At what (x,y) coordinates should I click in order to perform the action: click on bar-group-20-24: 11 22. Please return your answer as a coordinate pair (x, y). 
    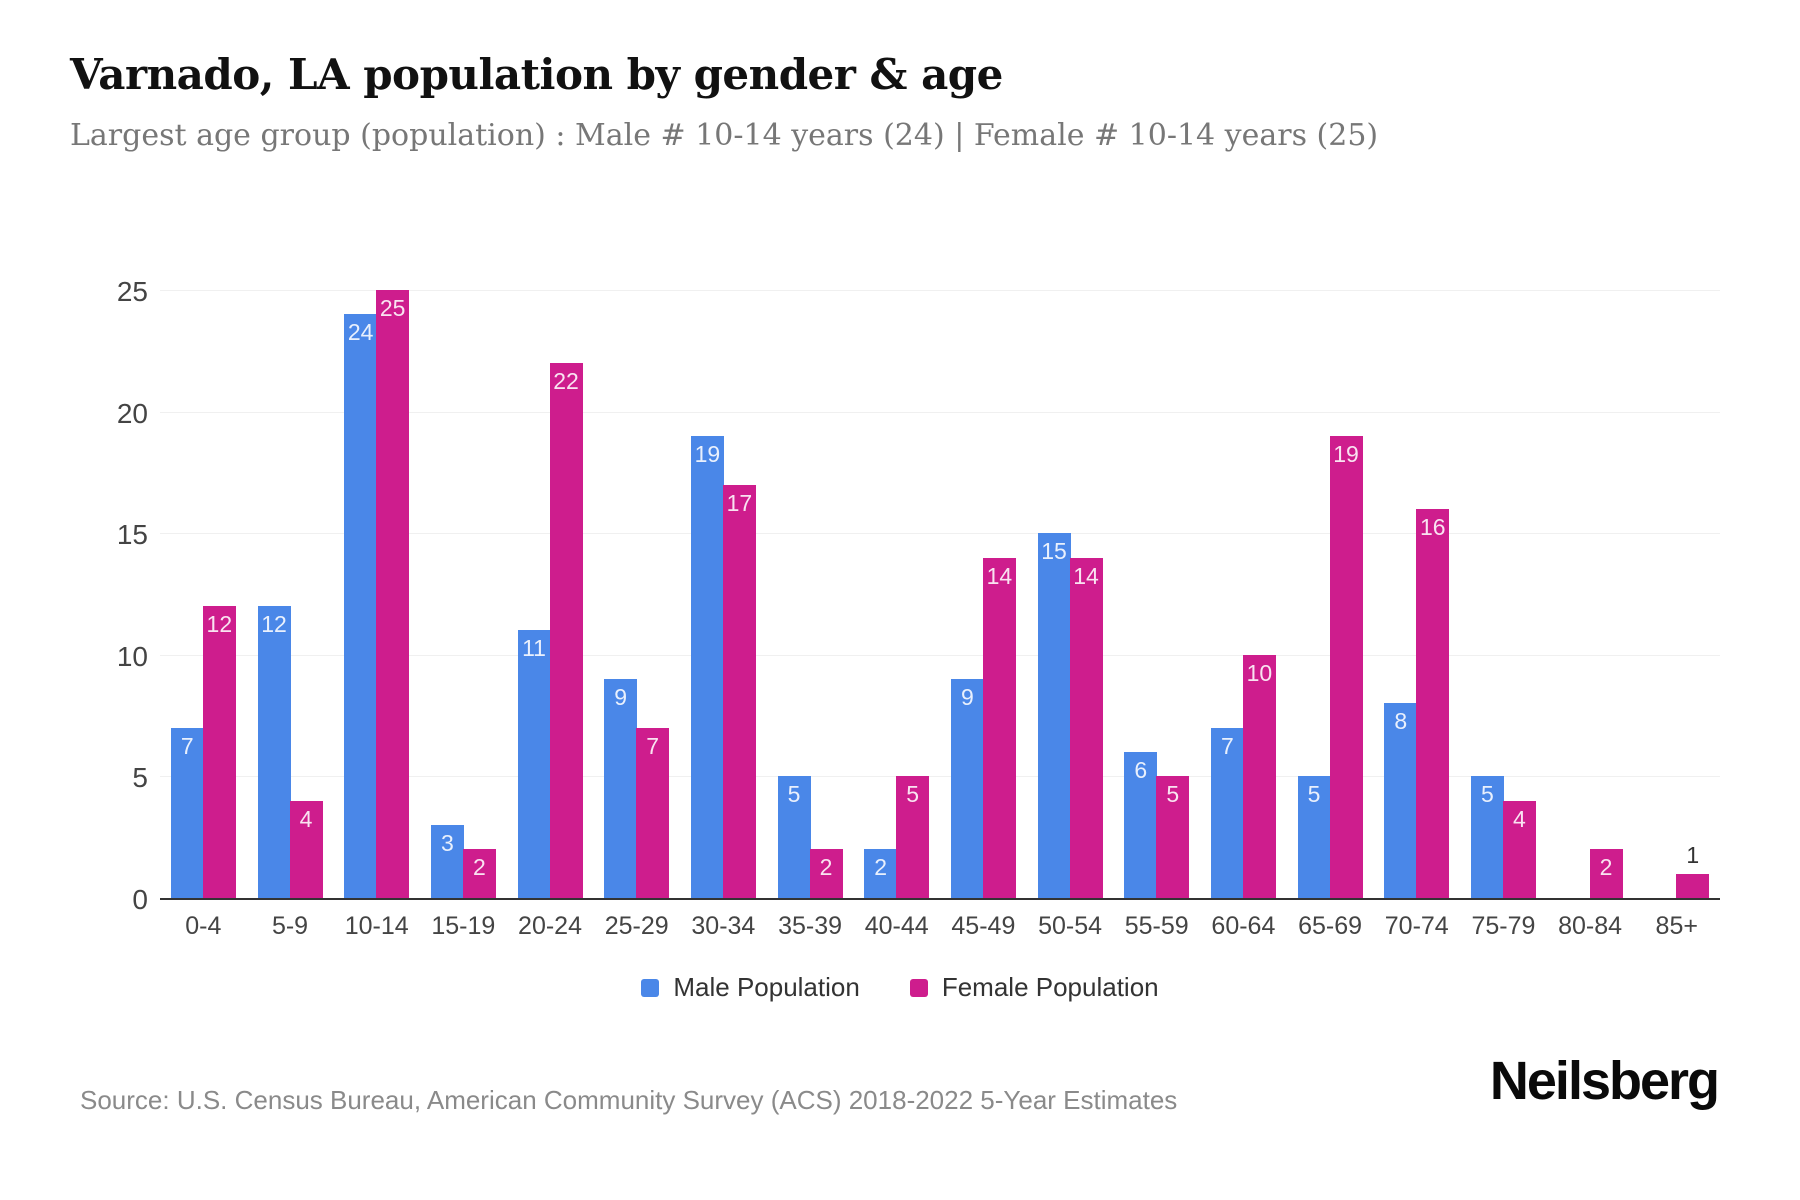
    Looking at the image, I should click on (550, 595).